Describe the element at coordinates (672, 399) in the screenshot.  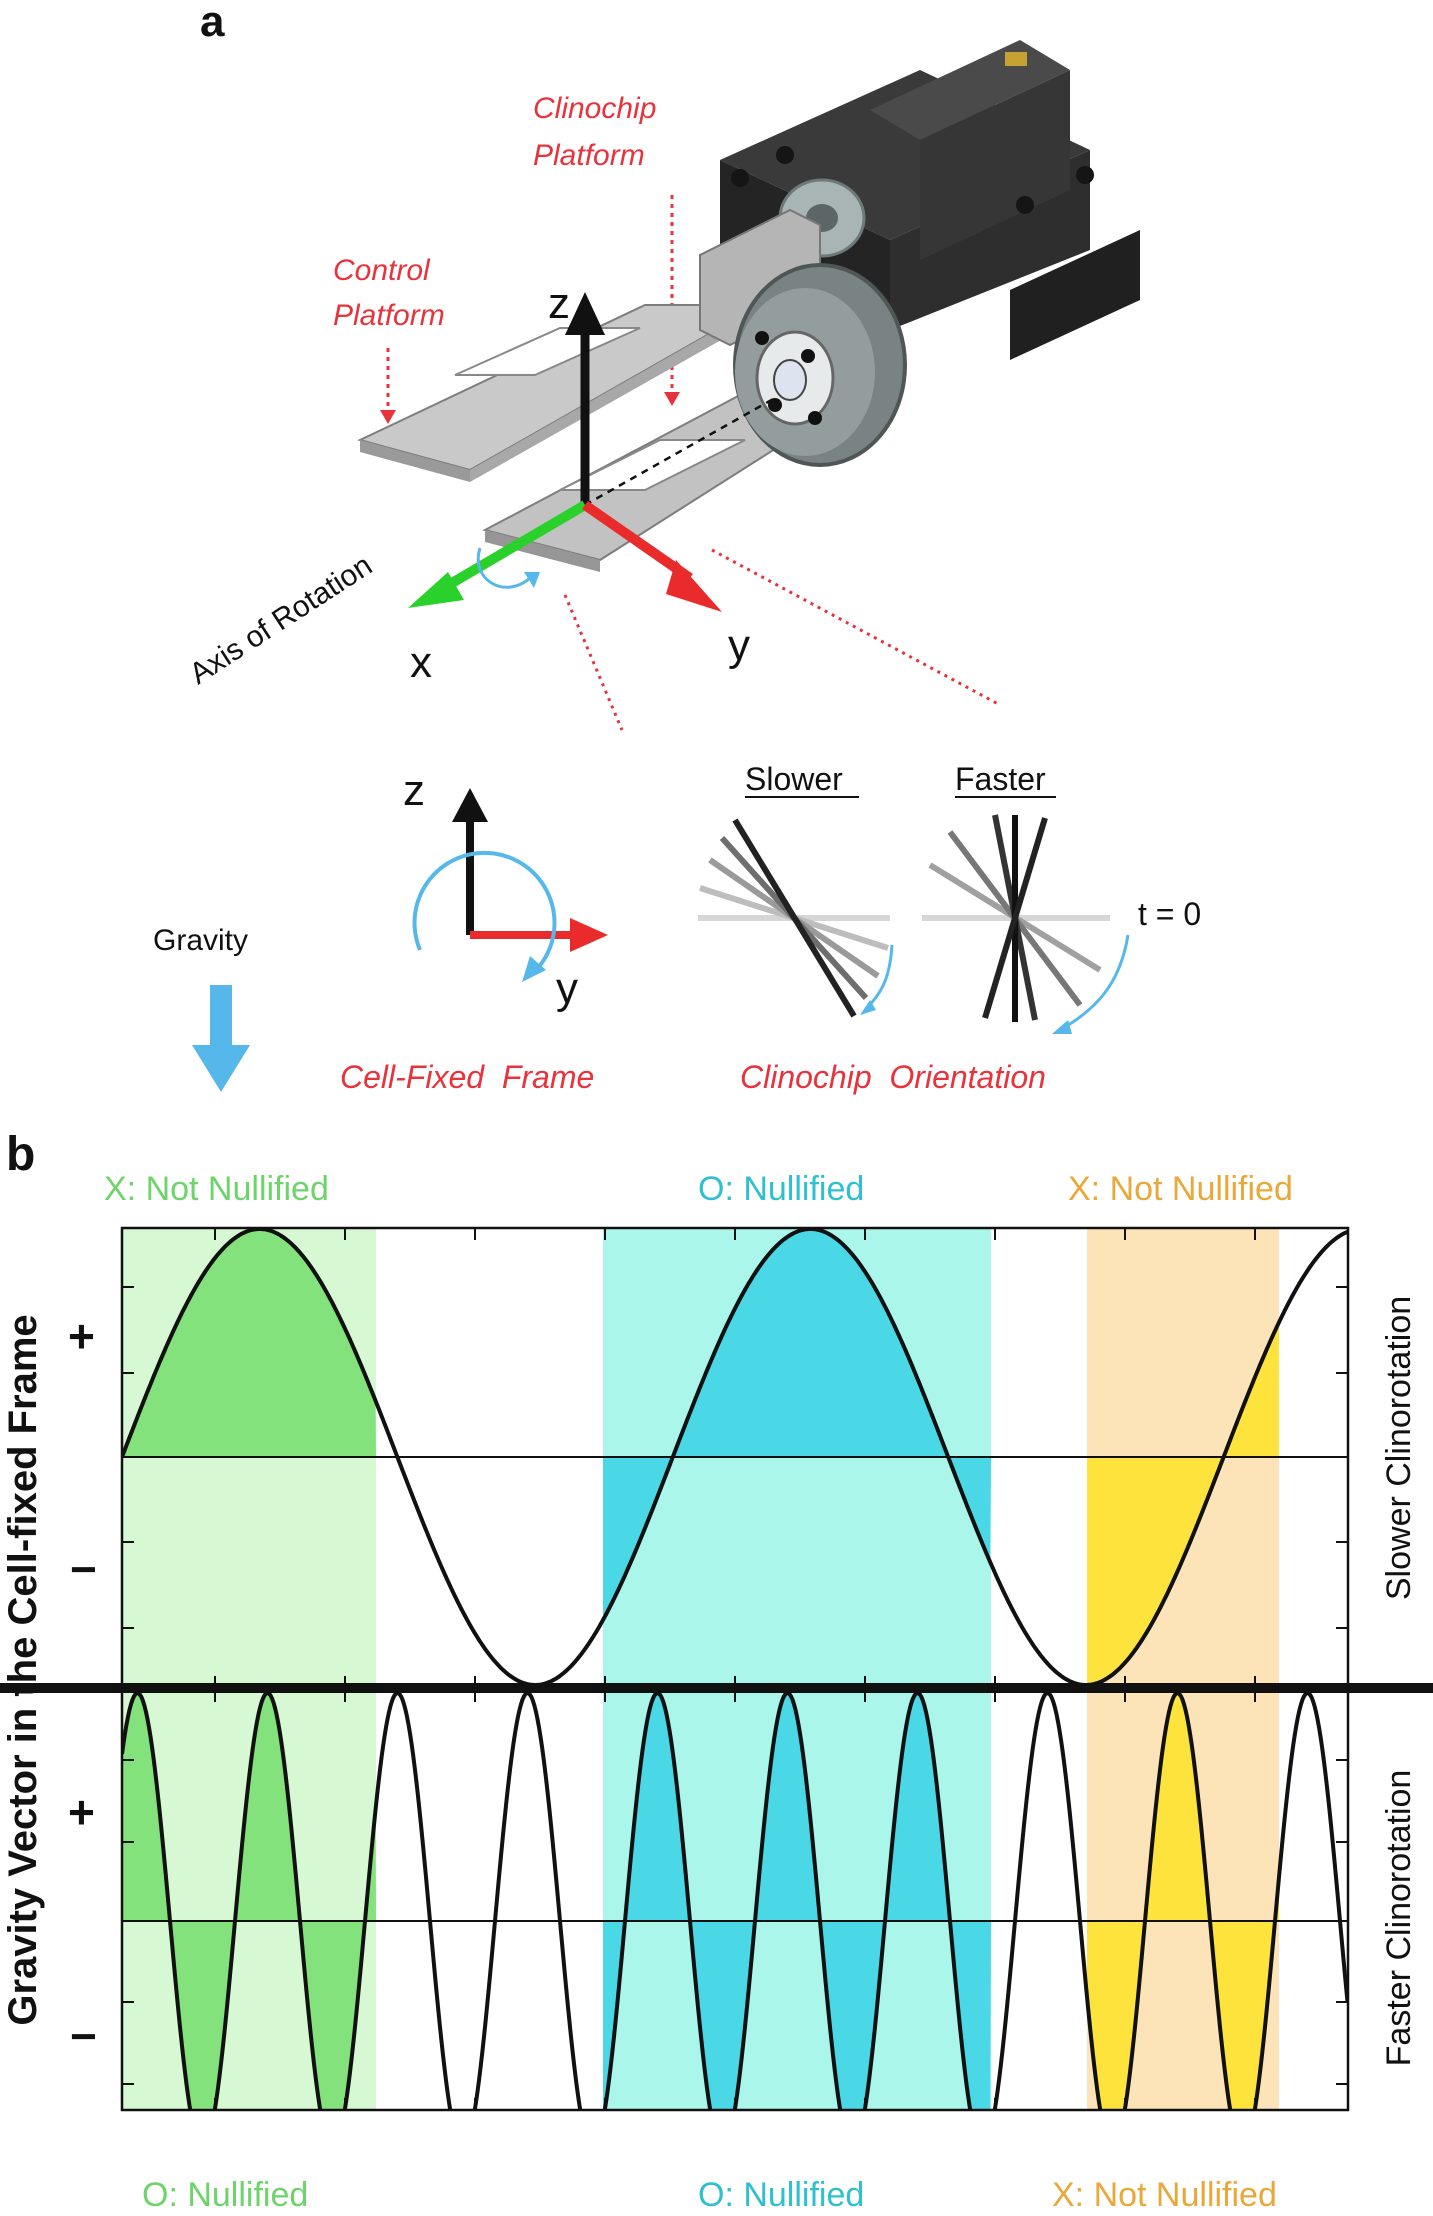
I see `leader-clinochip-head` at that location.